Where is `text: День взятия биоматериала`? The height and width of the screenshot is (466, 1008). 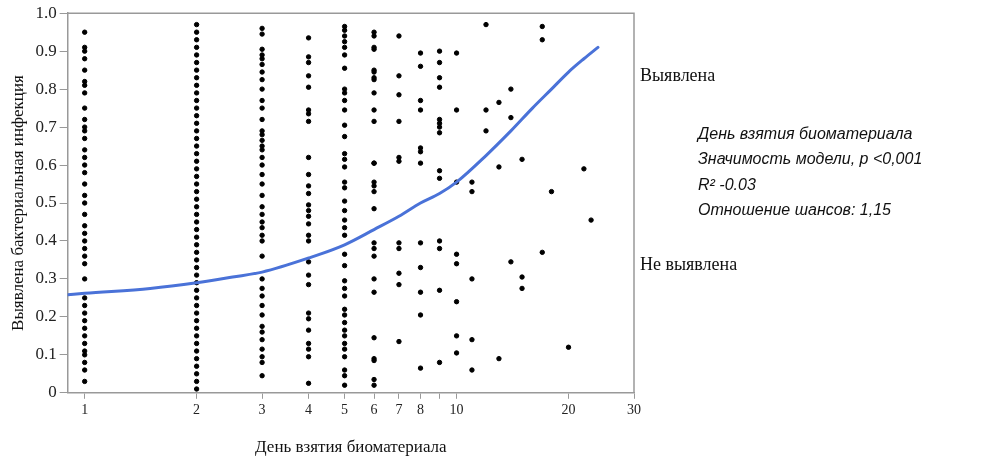 text: День взятия биоматериала is located at coordinates (804, 133).